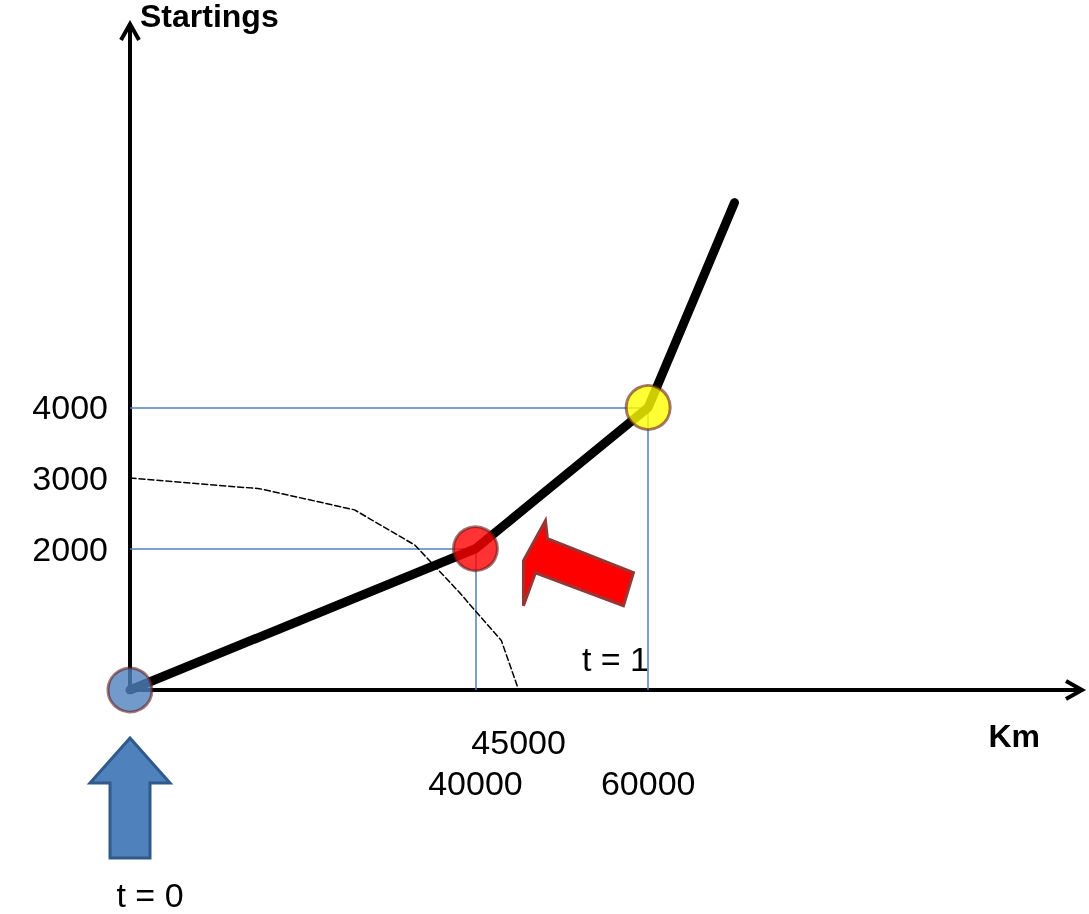  Describe the element at coordinates (209, 17) in the screenshot. I see `y-axis-title: Startings` at that location.